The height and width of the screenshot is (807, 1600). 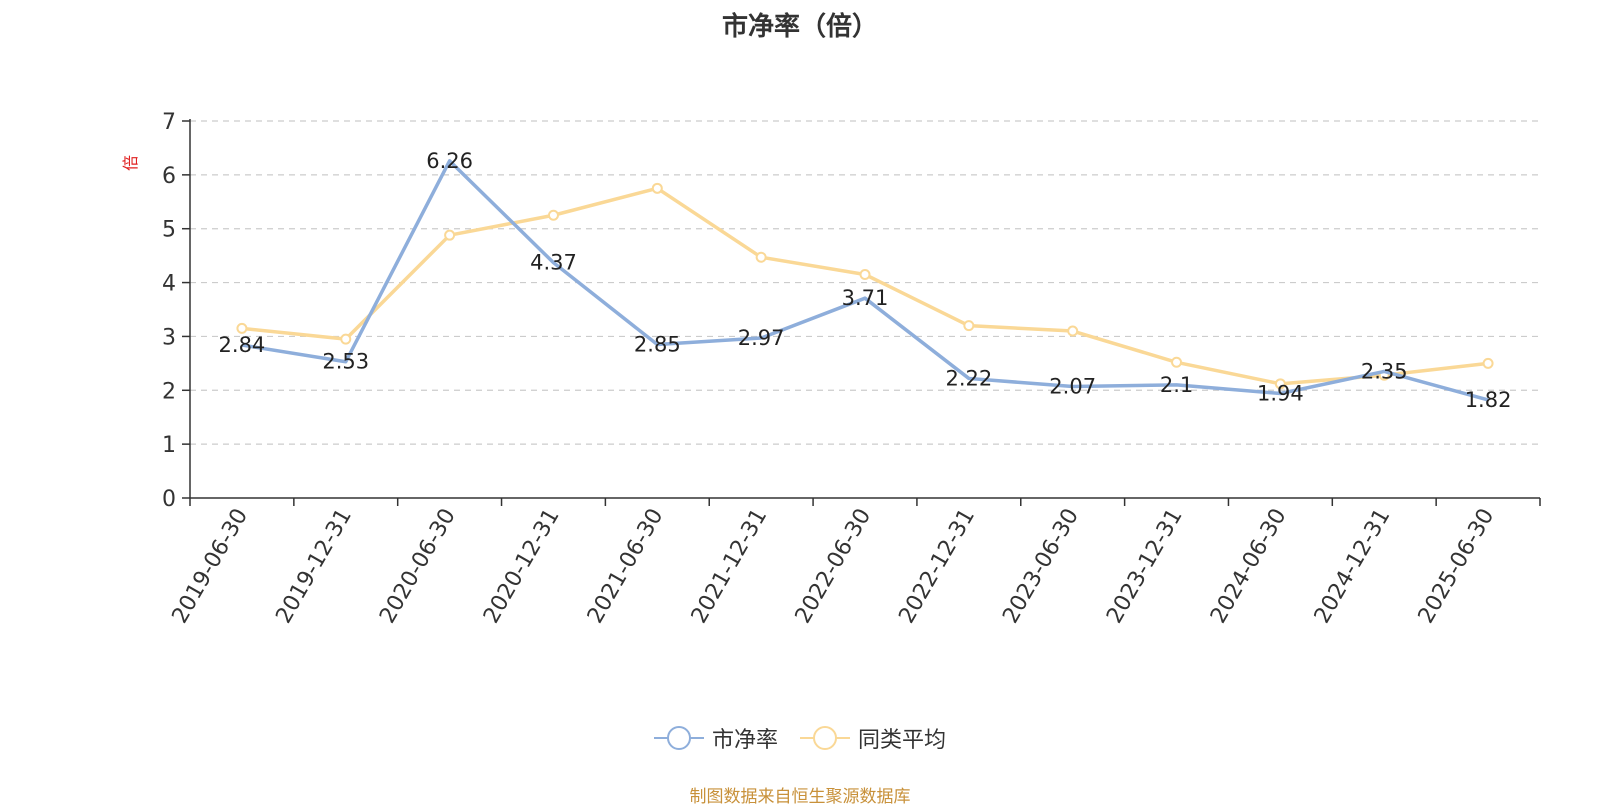 What do you see at coordinates (678, 738) in the screenshot?
I see `legend-marker-series1` at bounding box center [678, 738].